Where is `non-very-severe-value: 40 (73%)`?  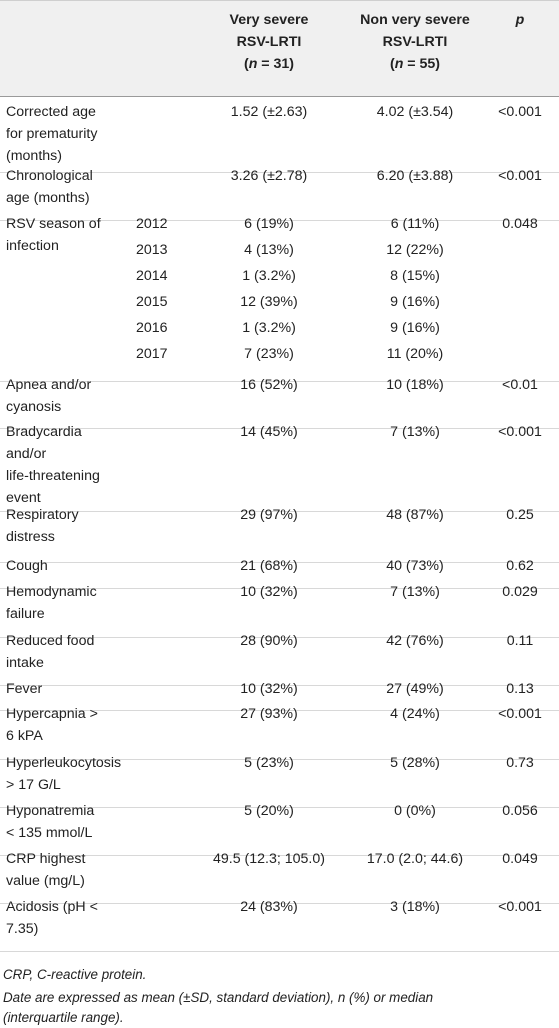
non-very-severe-value: 40 (73%) is located at coordinates (415, 566).